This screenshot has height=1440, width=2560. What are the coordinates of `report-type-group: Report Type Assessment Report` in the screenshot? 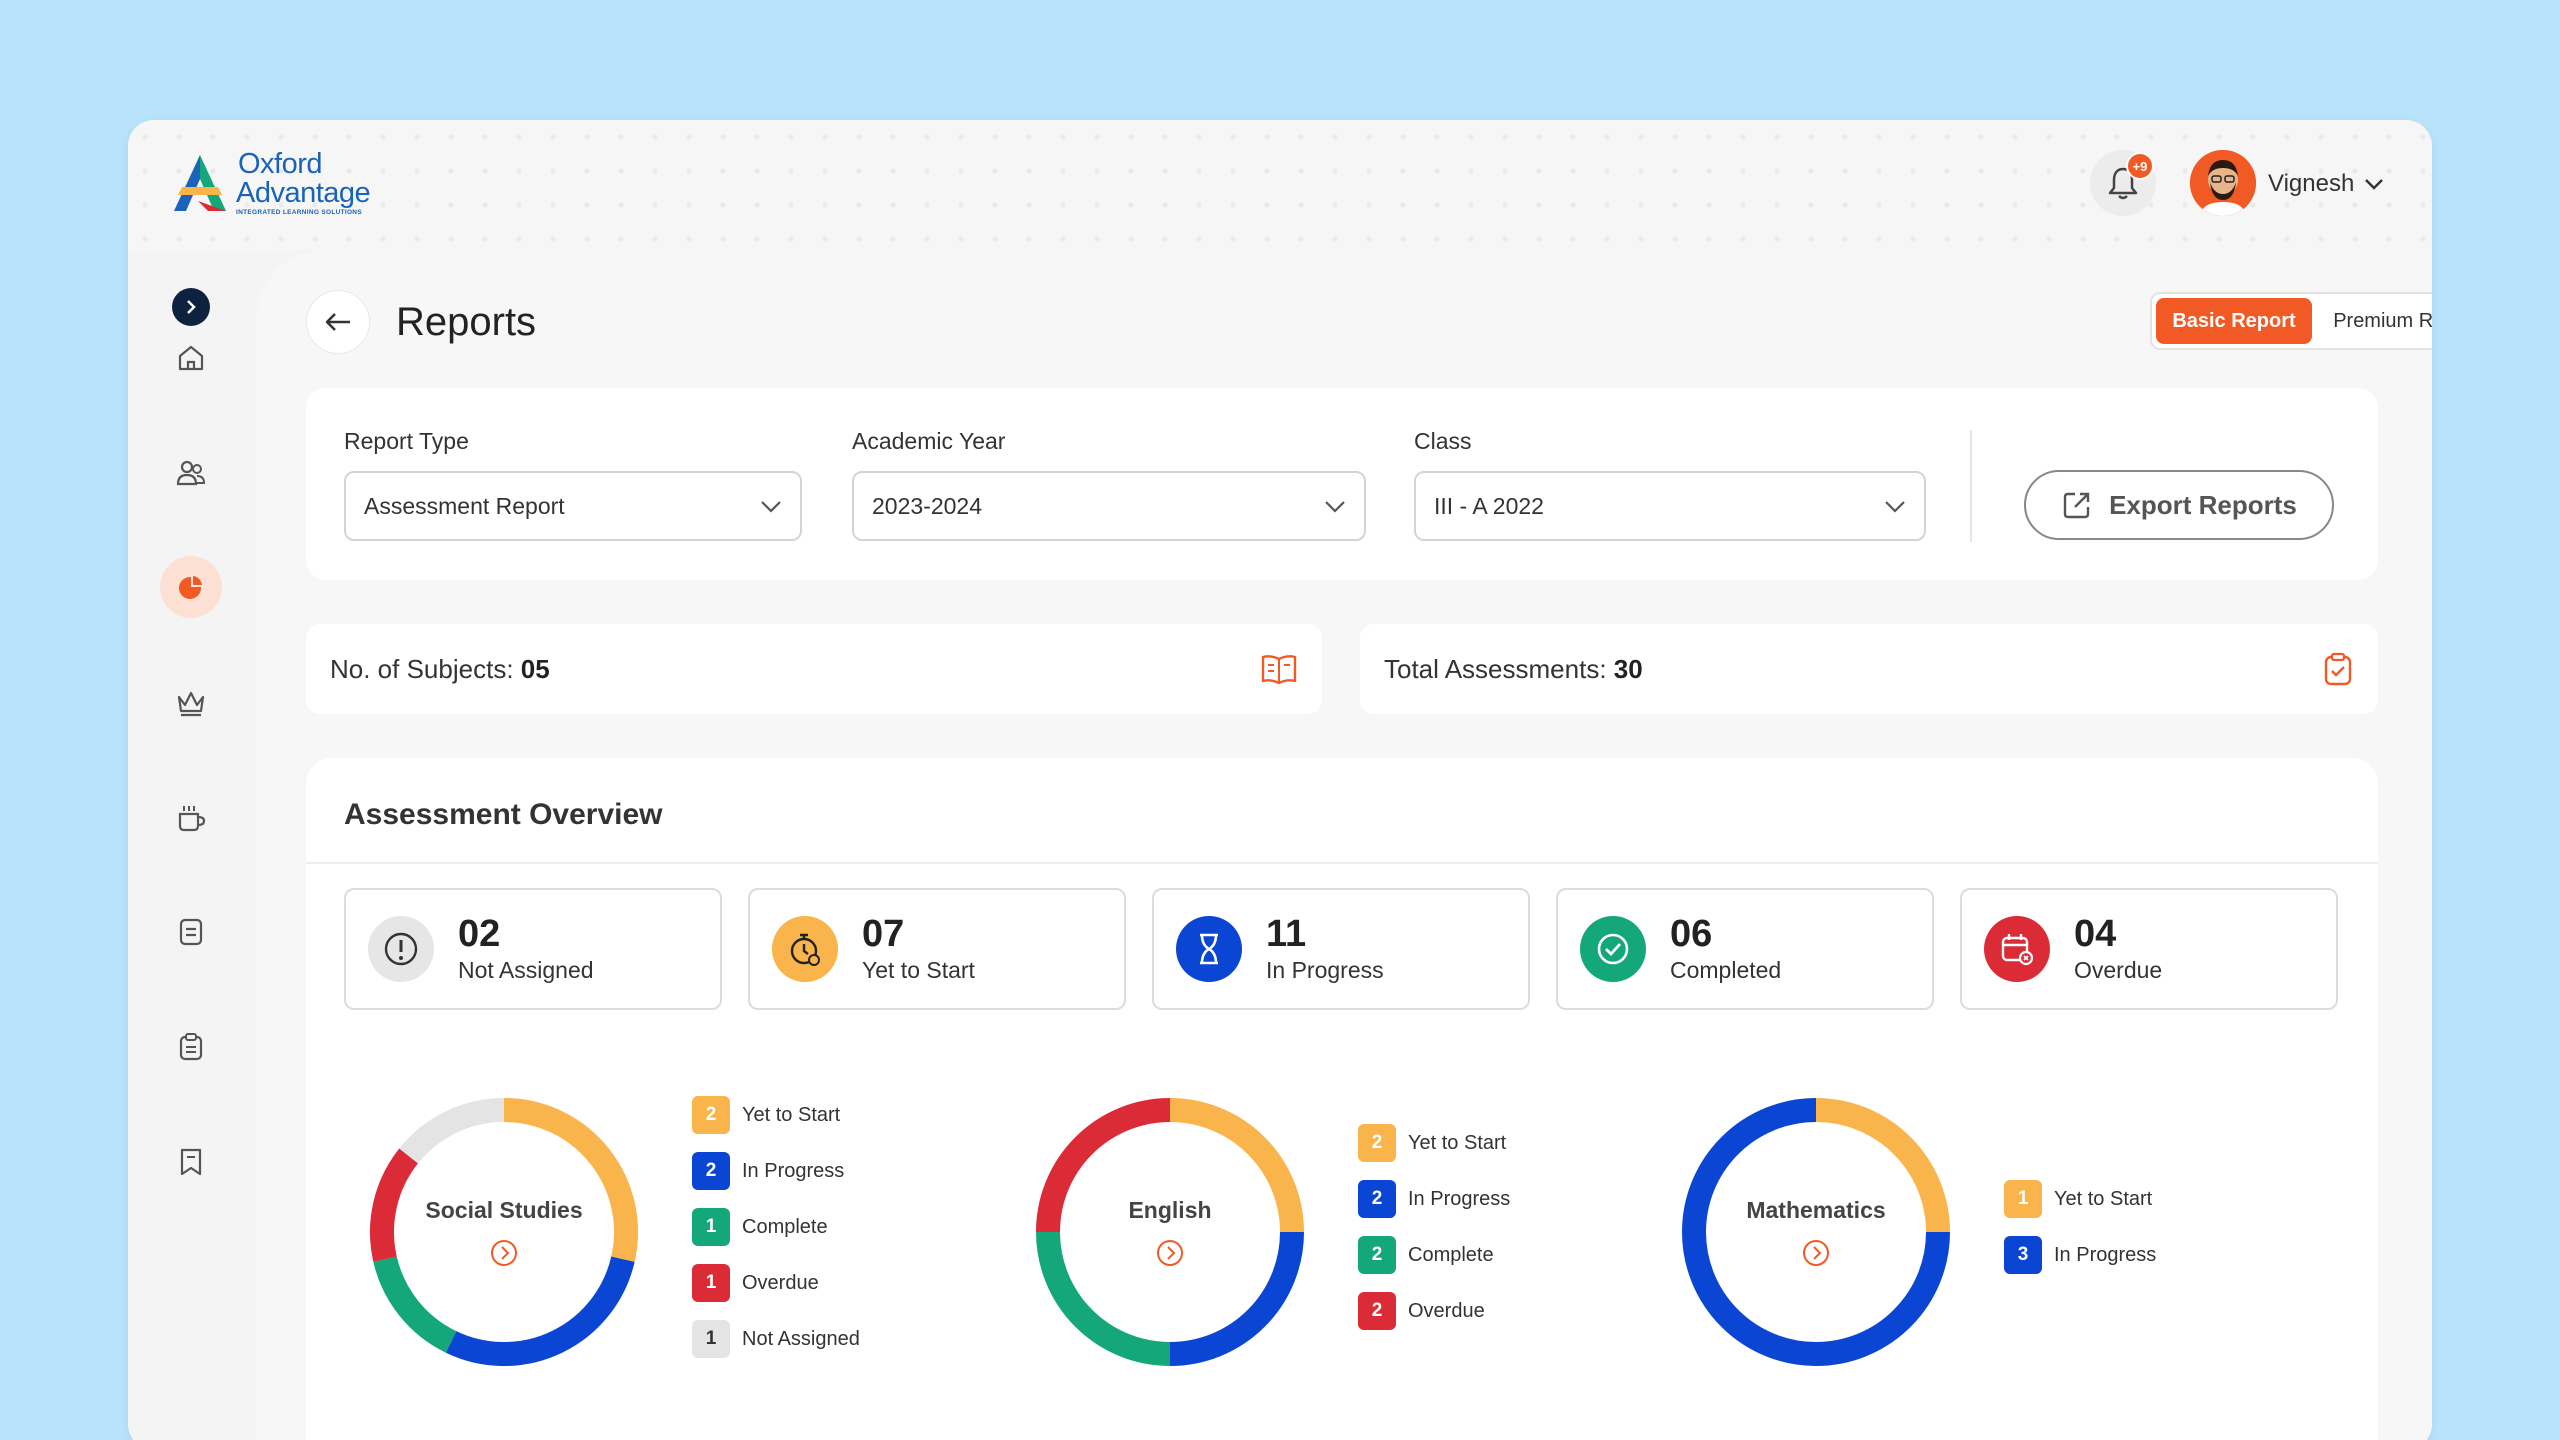 It's located at (573, 484).